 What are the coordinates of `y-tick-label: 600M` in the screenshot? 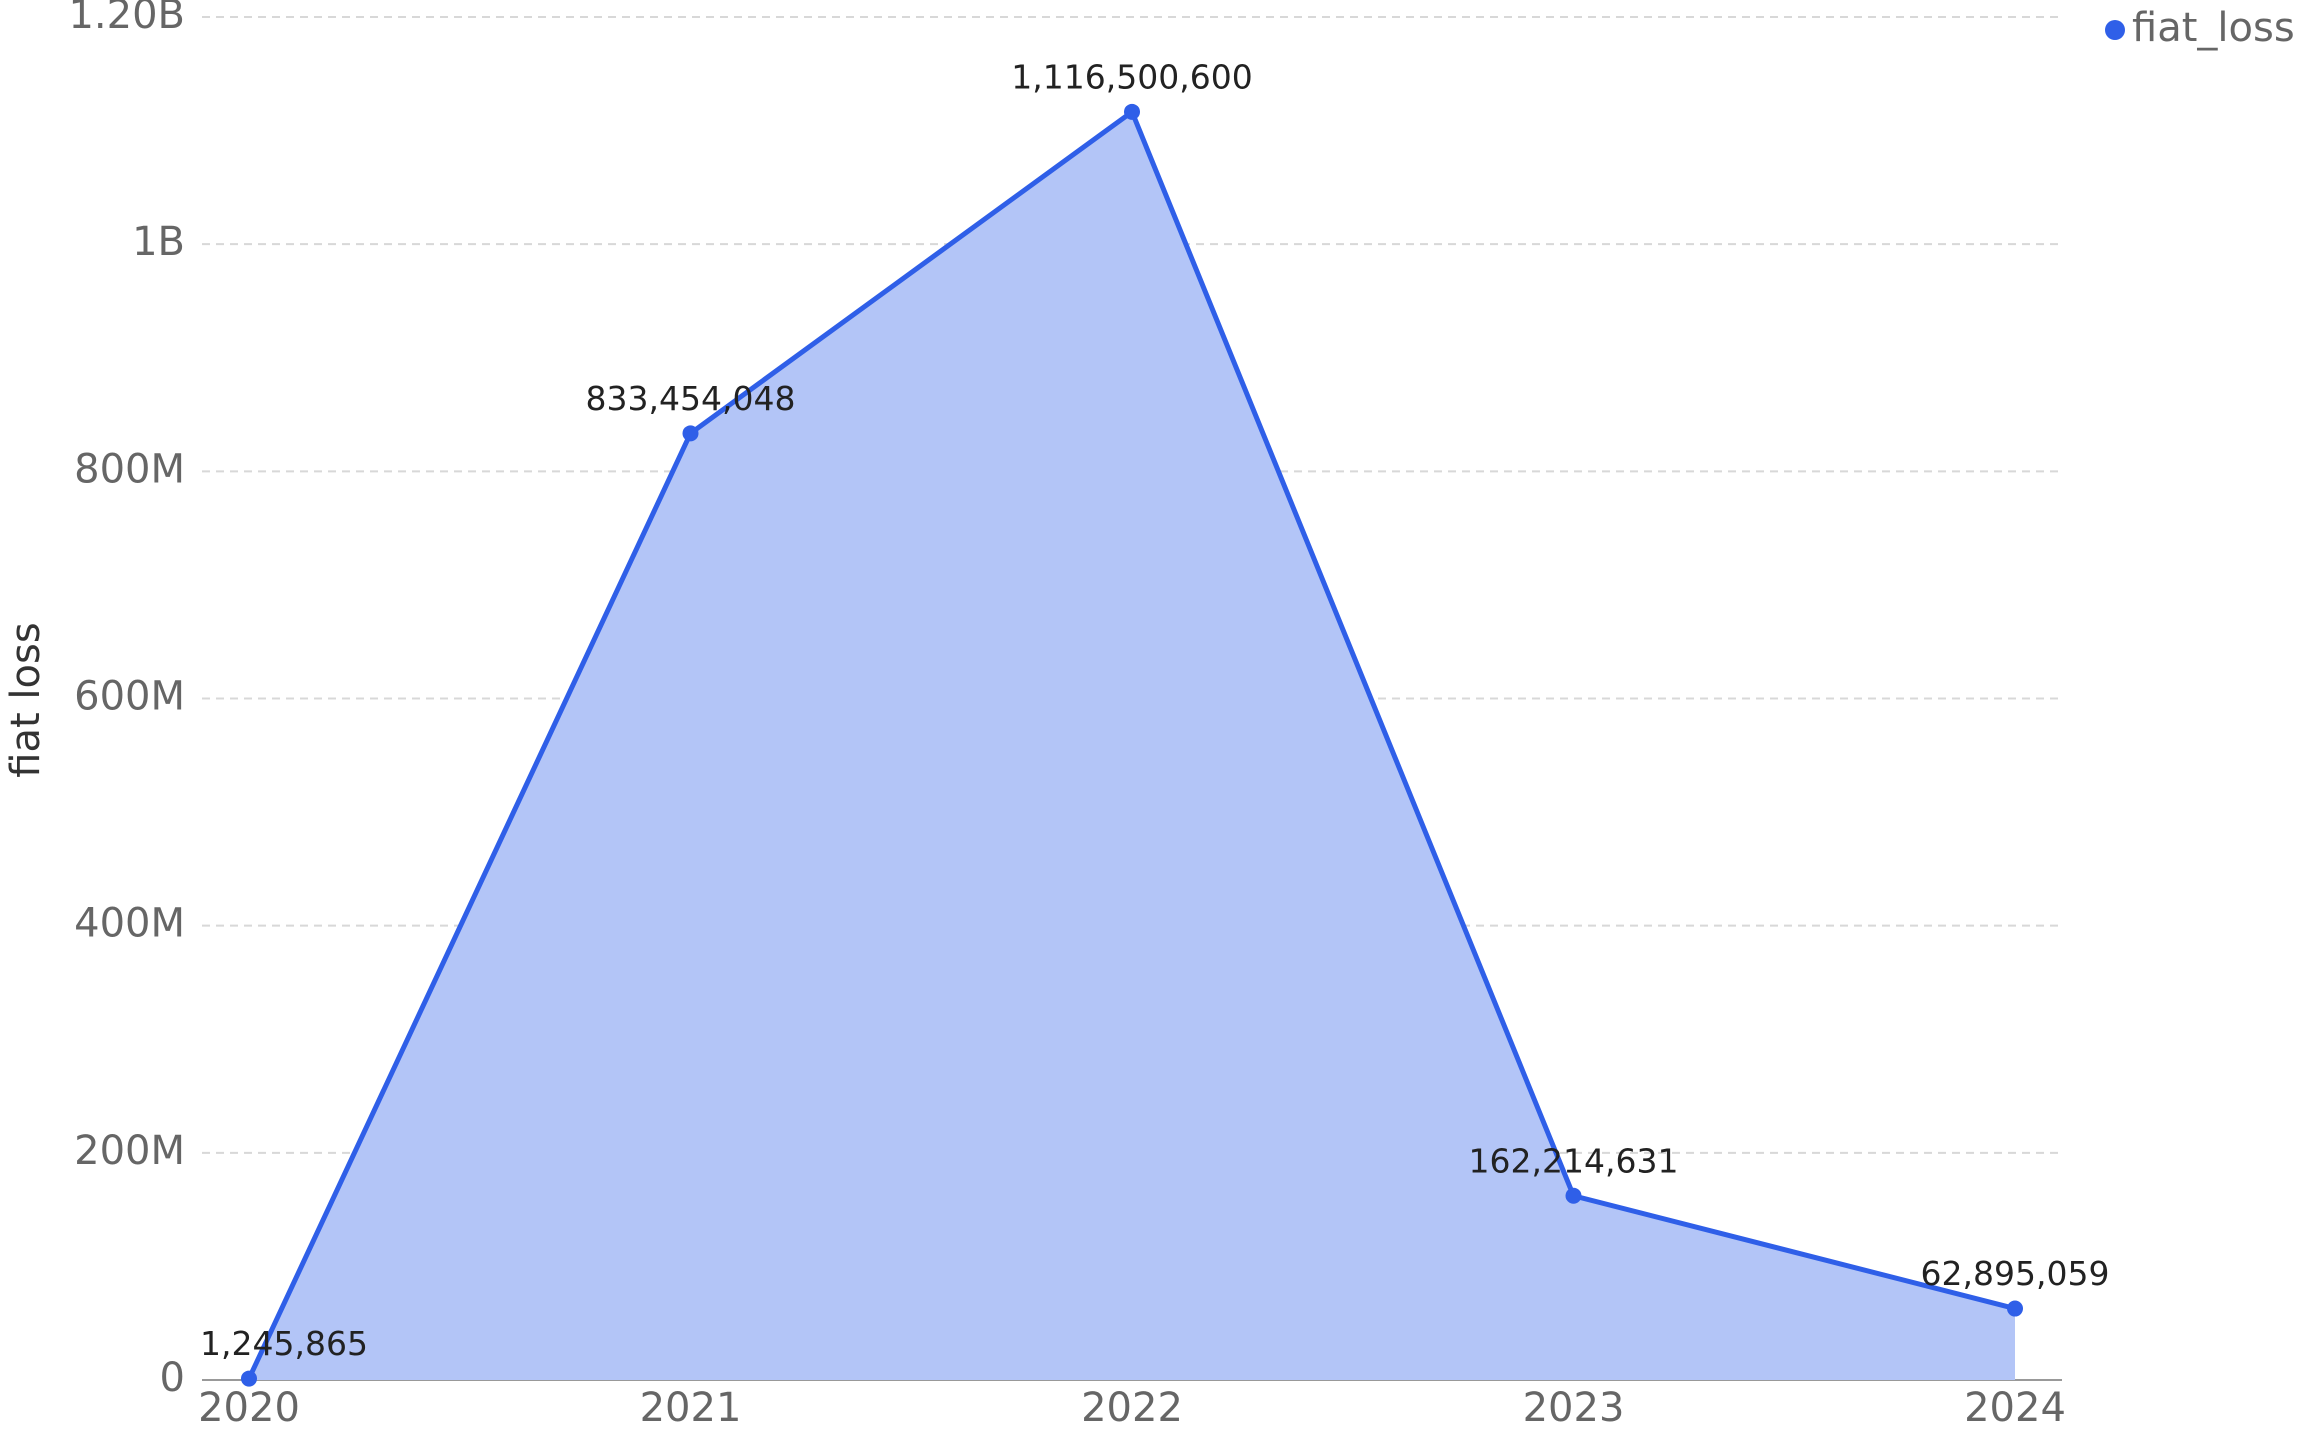 It's located at (129, 697).